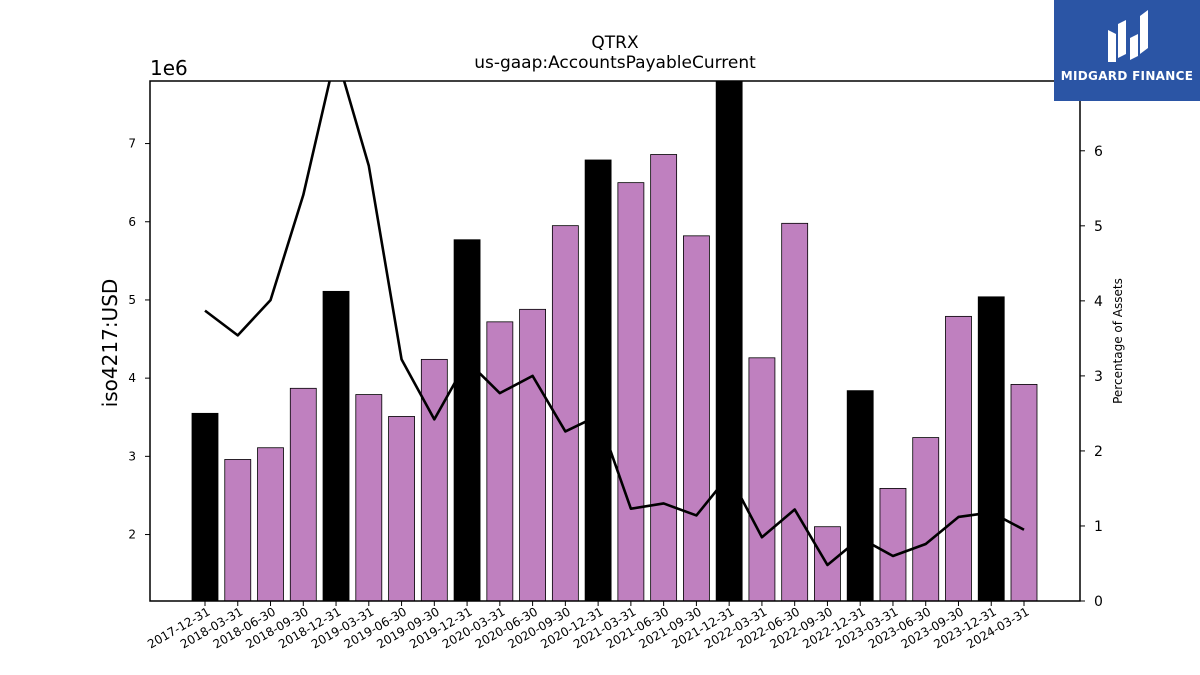 The width and height of the screenshot is (1200, 675). Describe the element at coordinates (132, 378) in the screenshot. I see `y-tick-label: 4` at that location.